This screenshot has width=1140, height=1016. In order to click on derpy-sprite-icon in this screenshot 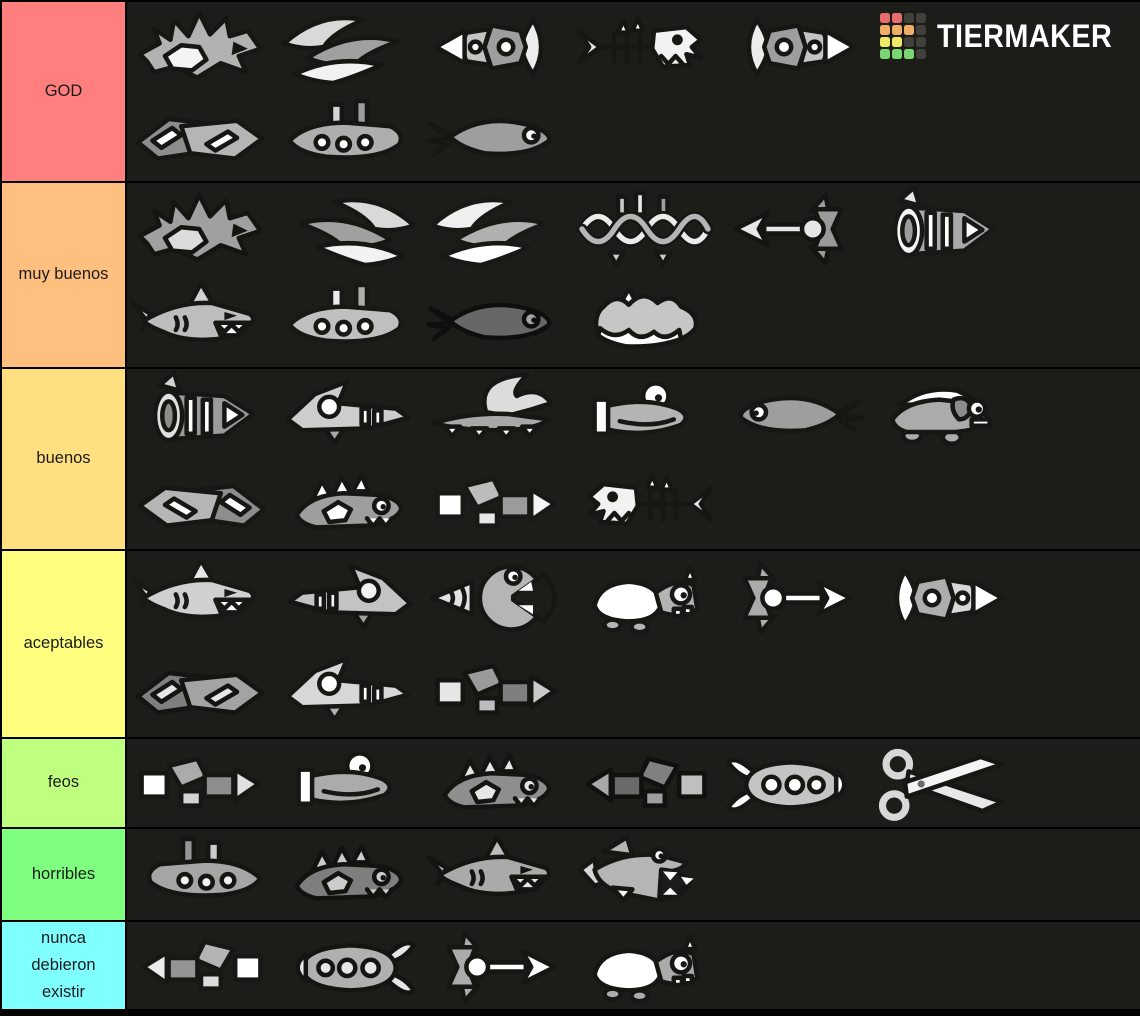, I will do `click(645, 967)`.